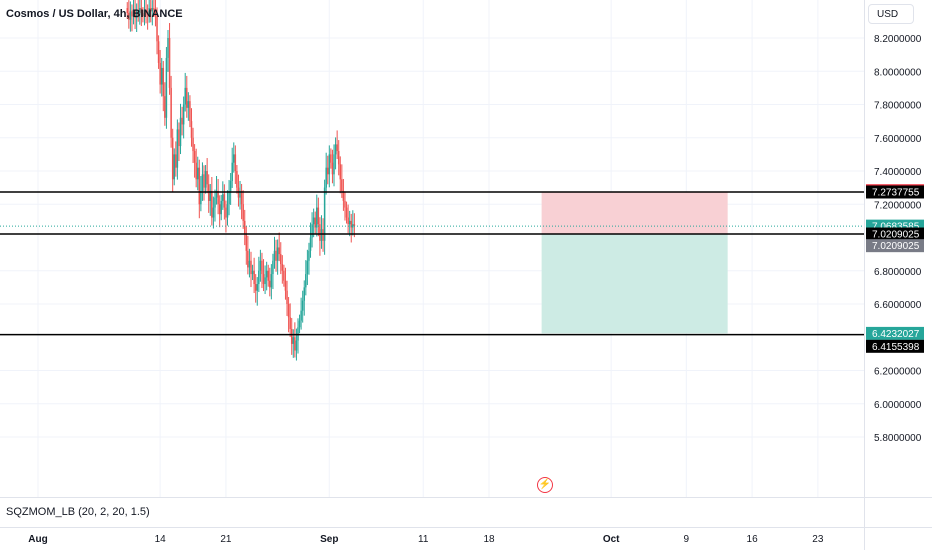 The height and width of the screenshot is (550, 932). Describe the element at coordinates (161, 539) in the screenshot. I see `x-tick-label: 14` at that location.